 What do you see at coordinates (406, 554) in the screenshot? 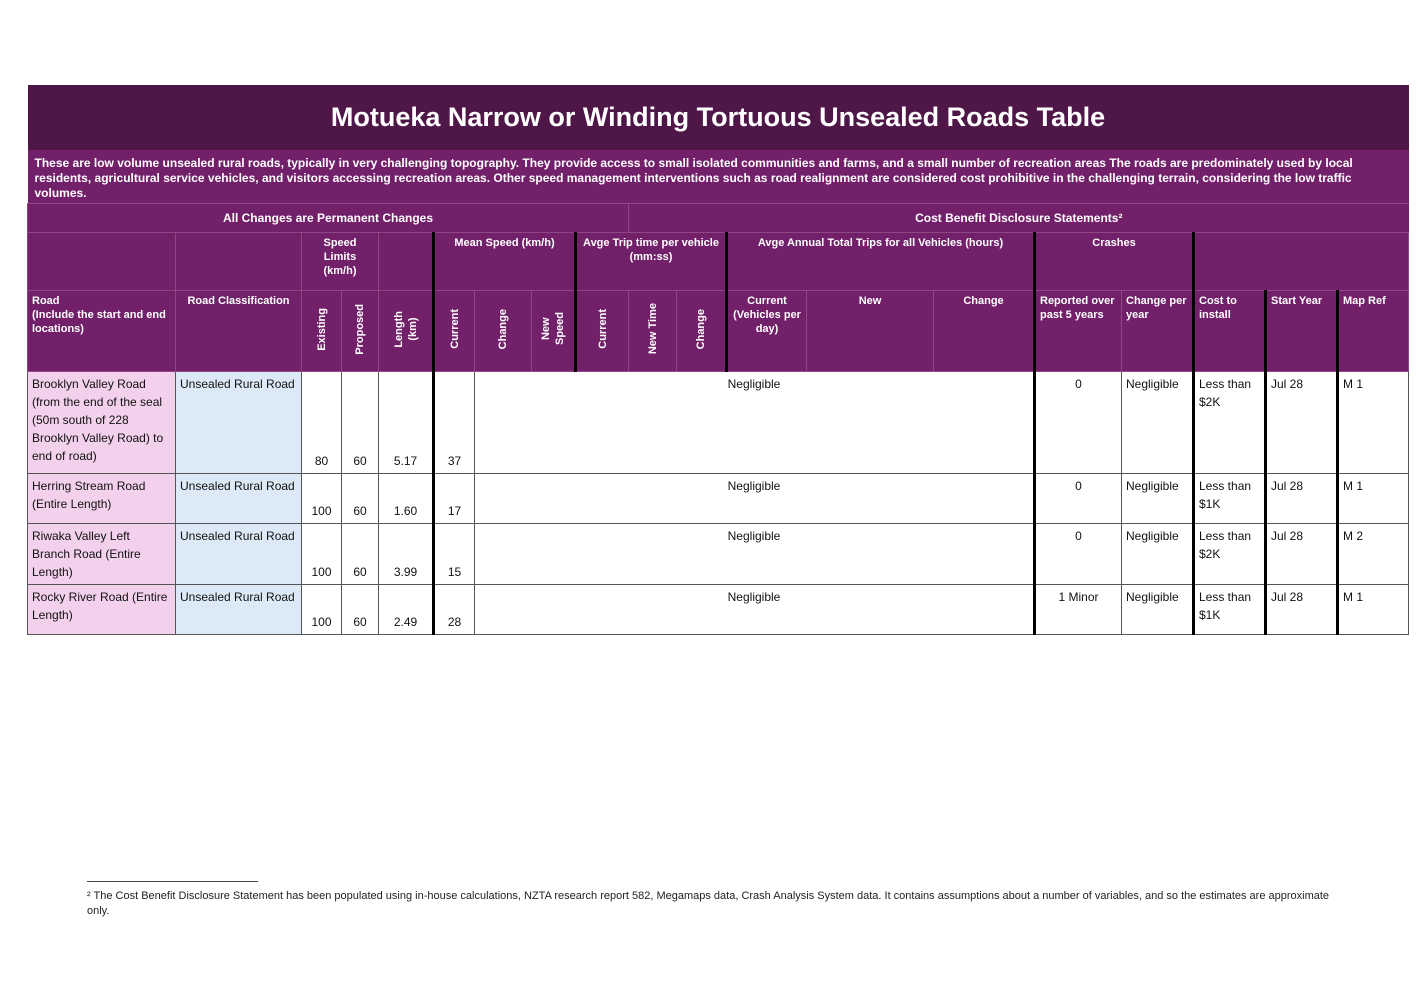
I see `length: 3.99` at bounding box center [406, 554].